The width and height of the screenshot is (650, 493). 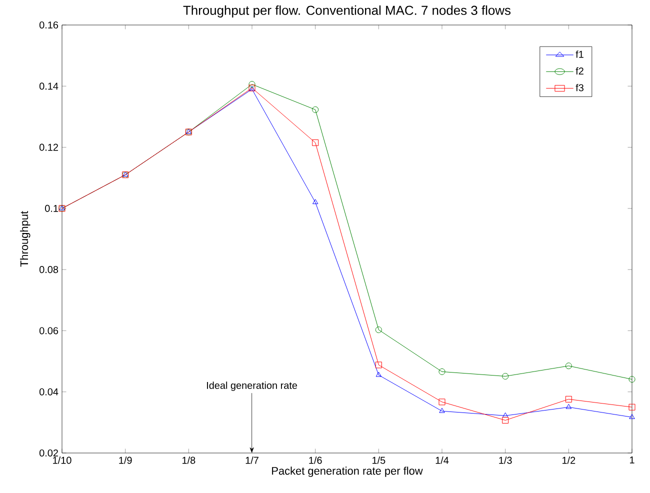 I want to click on y-tick-label: 0.16, so click(x=48, y=25).